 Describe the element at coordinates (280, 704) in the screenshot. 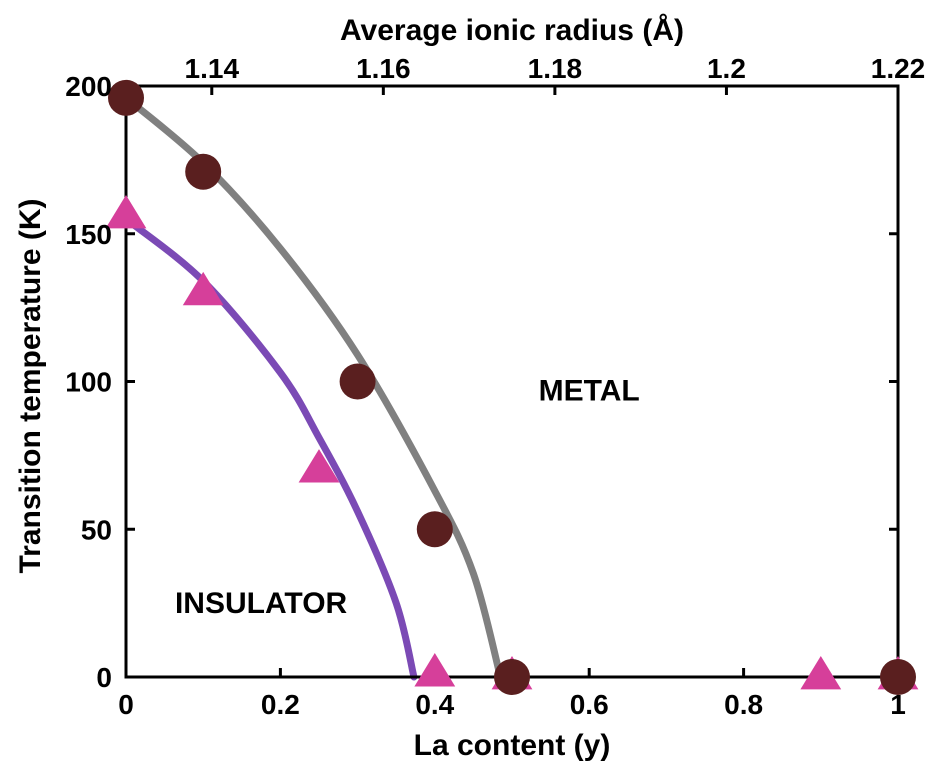

I see `x-tick-label: 0.2` at that location.